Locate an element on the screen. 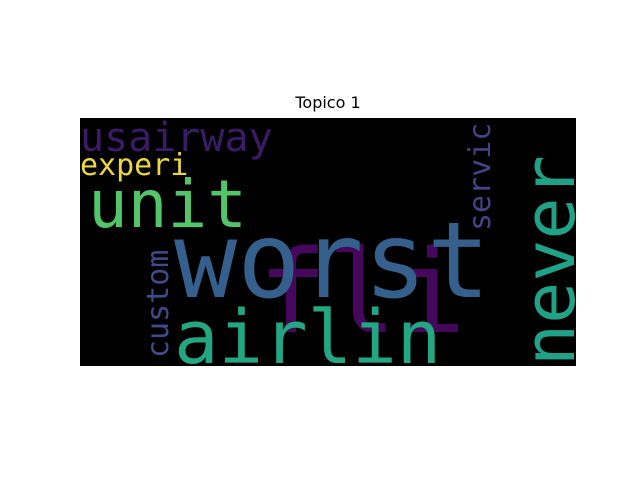 This screenshot has width=640, height=480. word-worst: worst is located at coordinates (332, 261).